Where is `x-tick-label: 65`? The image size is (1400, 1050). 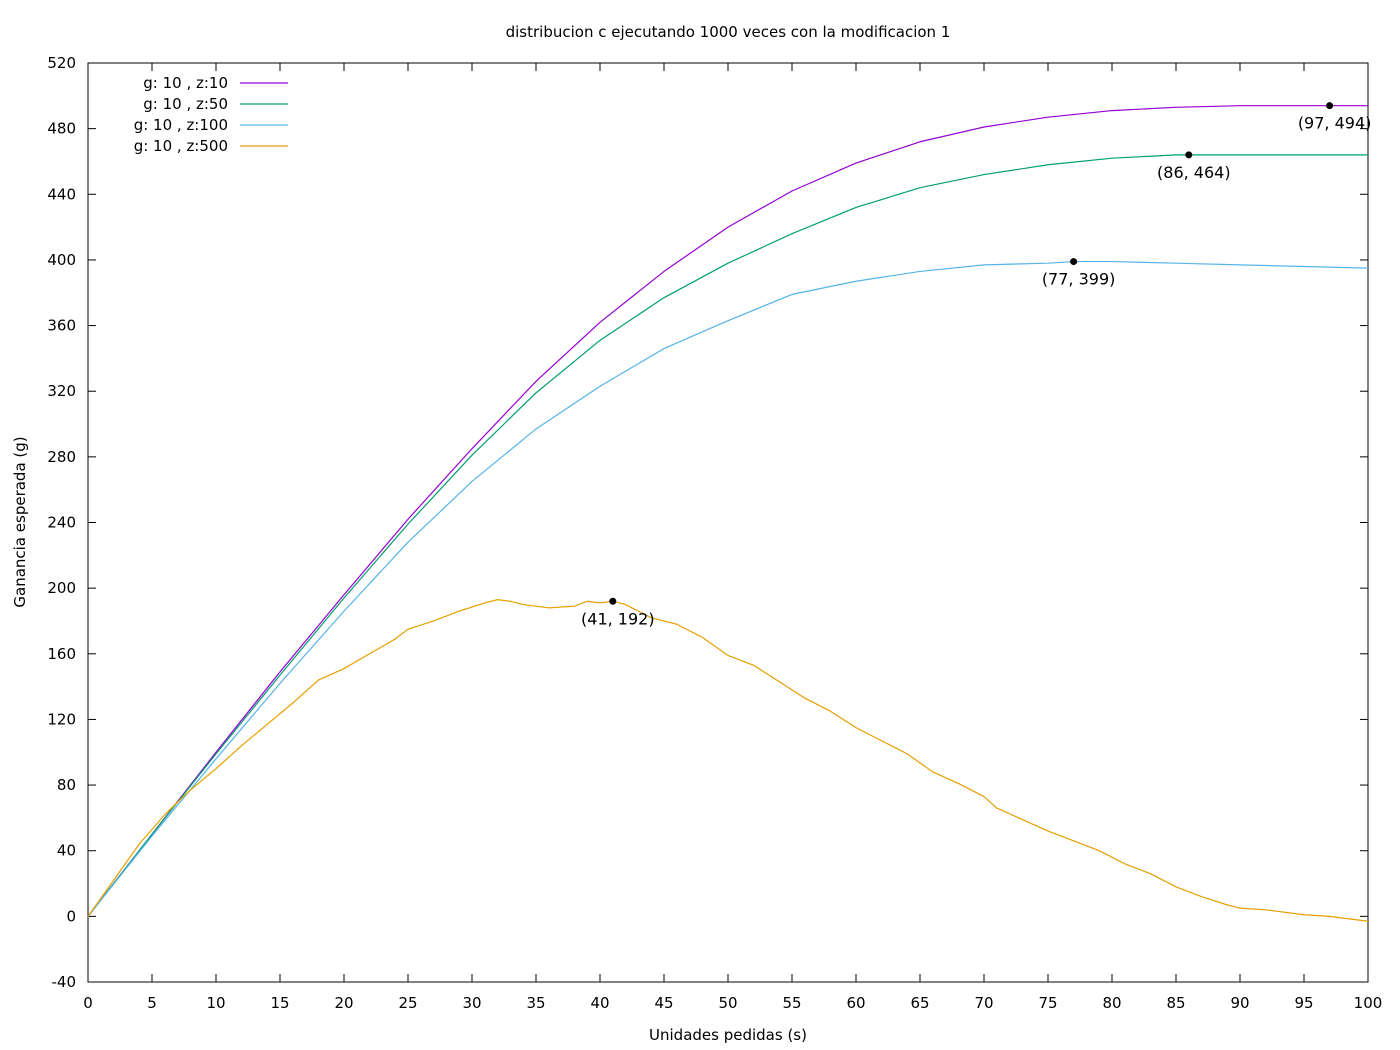
x-tick-label: 65 is located at coordinates (919, 1003).